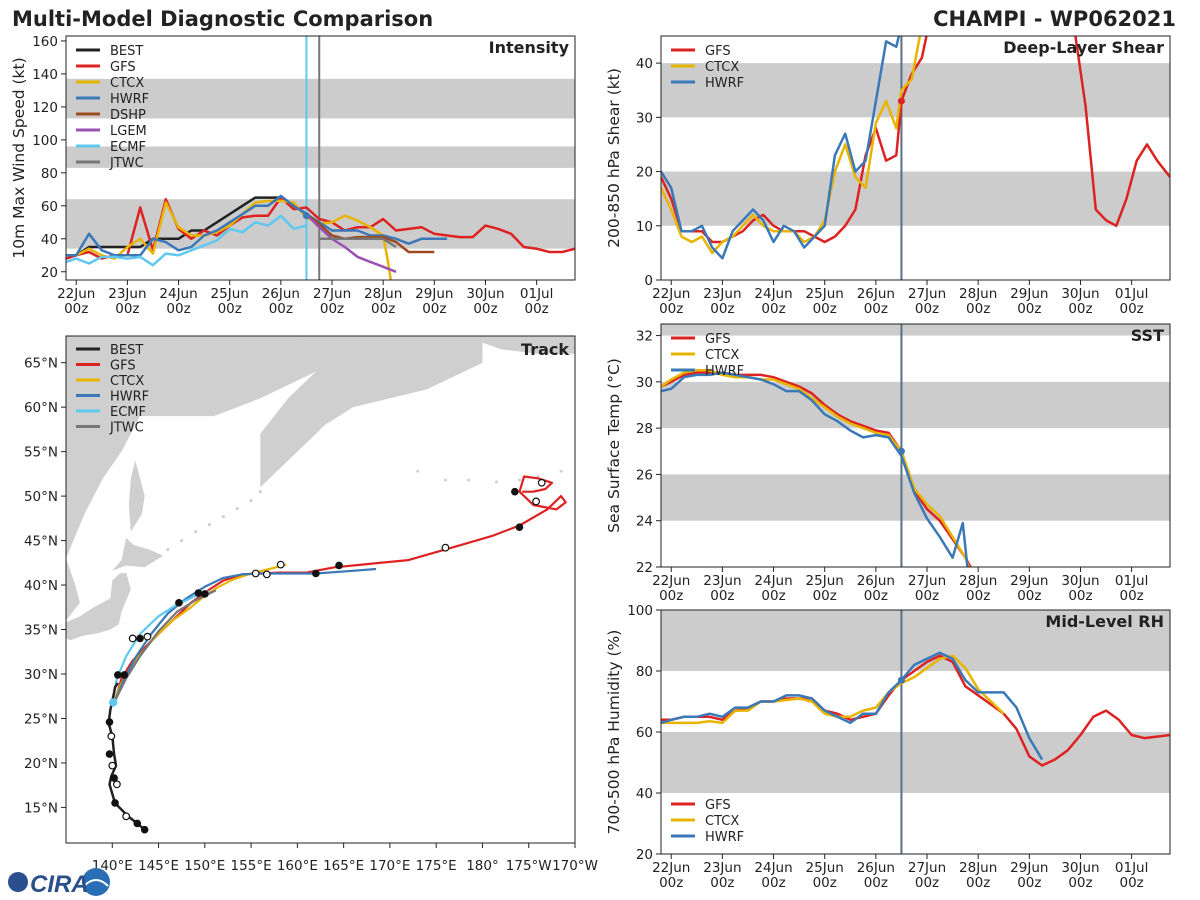 This screenshot has height=900, width=1200. I want to click on land-mainland, so click(191, 447).